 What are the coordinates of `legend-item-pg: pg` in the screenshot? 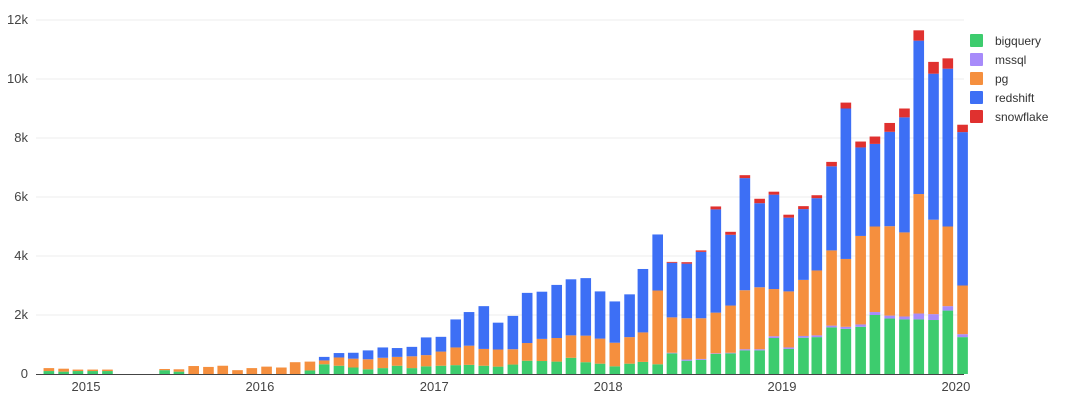 It's located at (1009, 78).